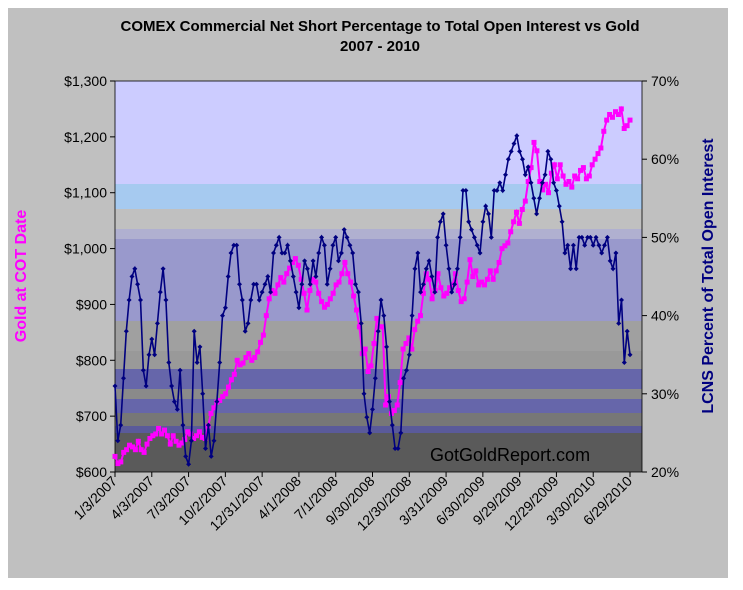 Image resolution: width=743 pixels, height=590 pixels. Describe the element at coordinates (665, 472) in the screenshot. I see `right-tick-label: 20%` at that location.